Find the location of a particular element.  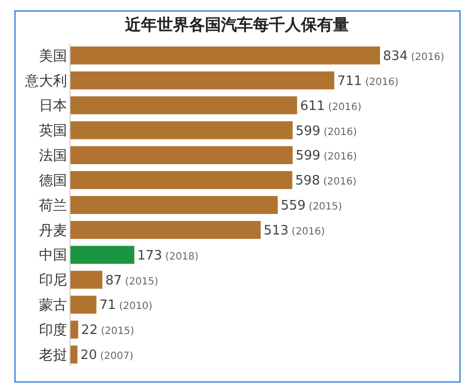

y-tick-label: 美国 is located at coordinates (53, 56).